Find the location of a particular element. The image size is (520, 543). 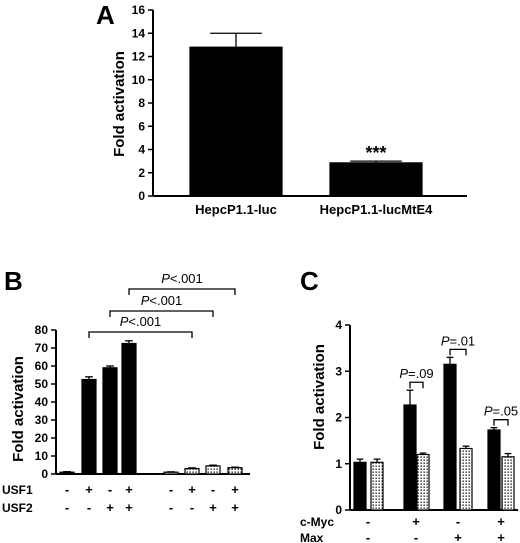

panel-b-letter: B is located at coordinates (13, 281).